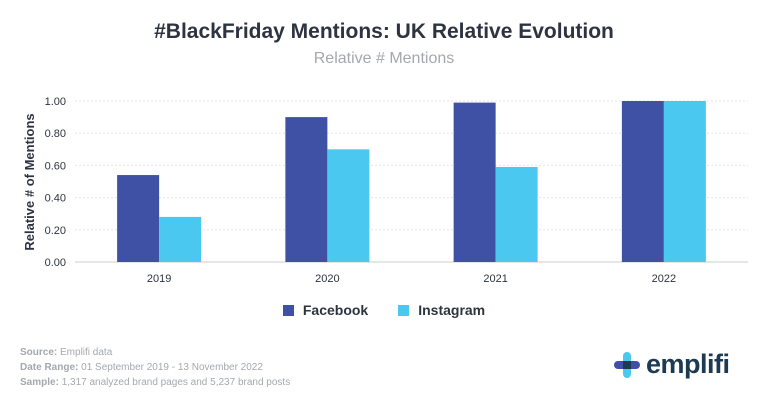  What do you see at coordinates (474, 182) in the screenshot?
I see `bar-facebook-2021` at bounding box center [474, 182].